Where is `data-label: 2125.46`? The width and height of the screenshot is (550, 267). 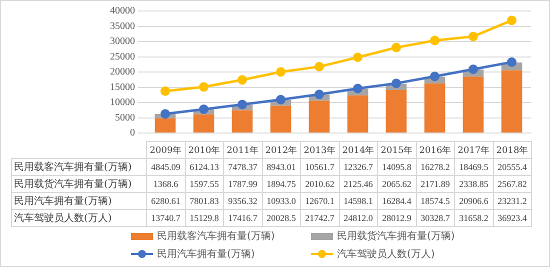
data-label: 2125.46 is located at coordinates (358, 184).